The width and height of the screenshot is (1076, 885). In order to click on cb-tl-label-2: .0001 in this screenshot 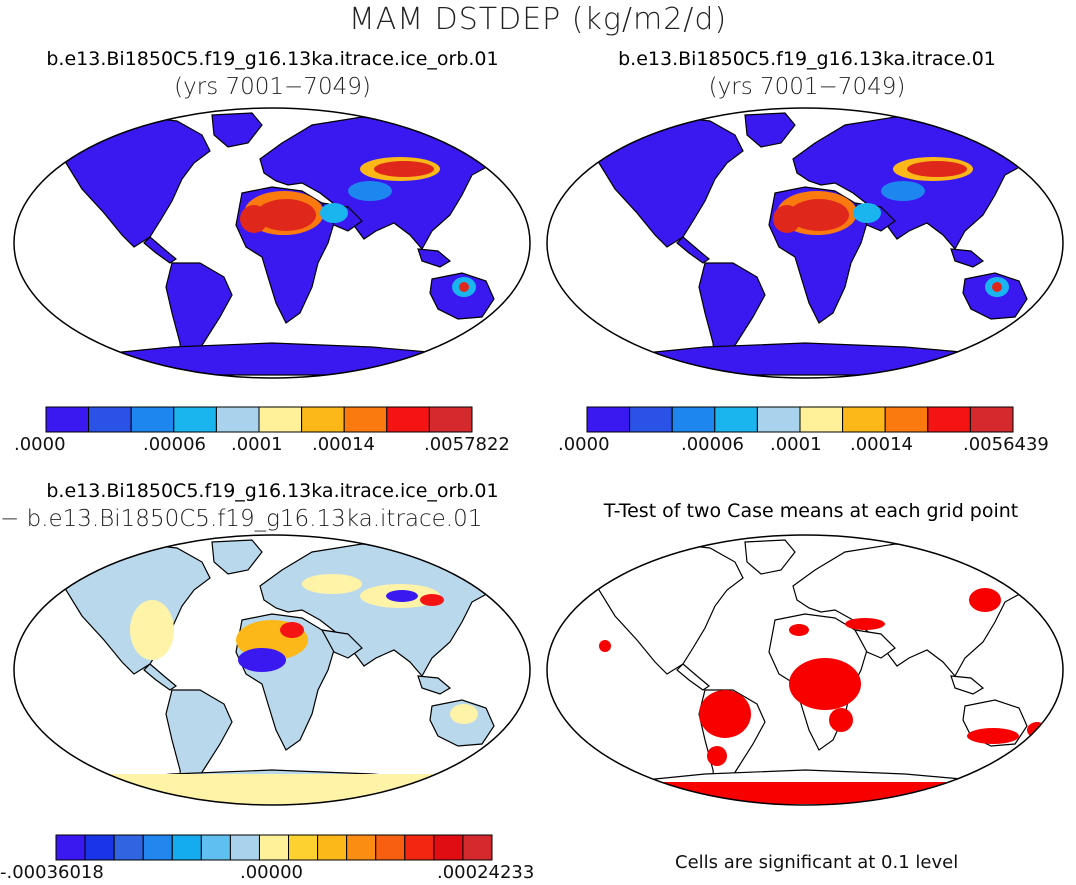, I will do `click(257, 444)`.